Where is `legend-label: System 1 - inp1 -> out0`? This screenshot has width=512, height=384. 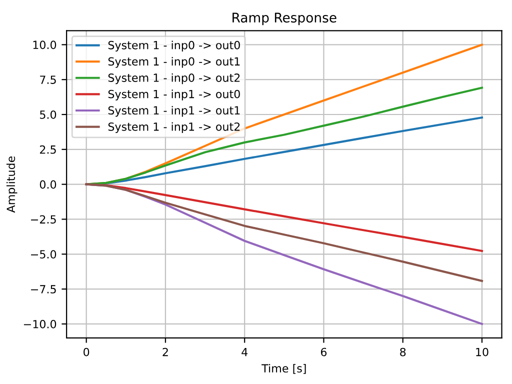
legend-label: System 1 - inp1 -> out0 is located at coordinates (174, 95).